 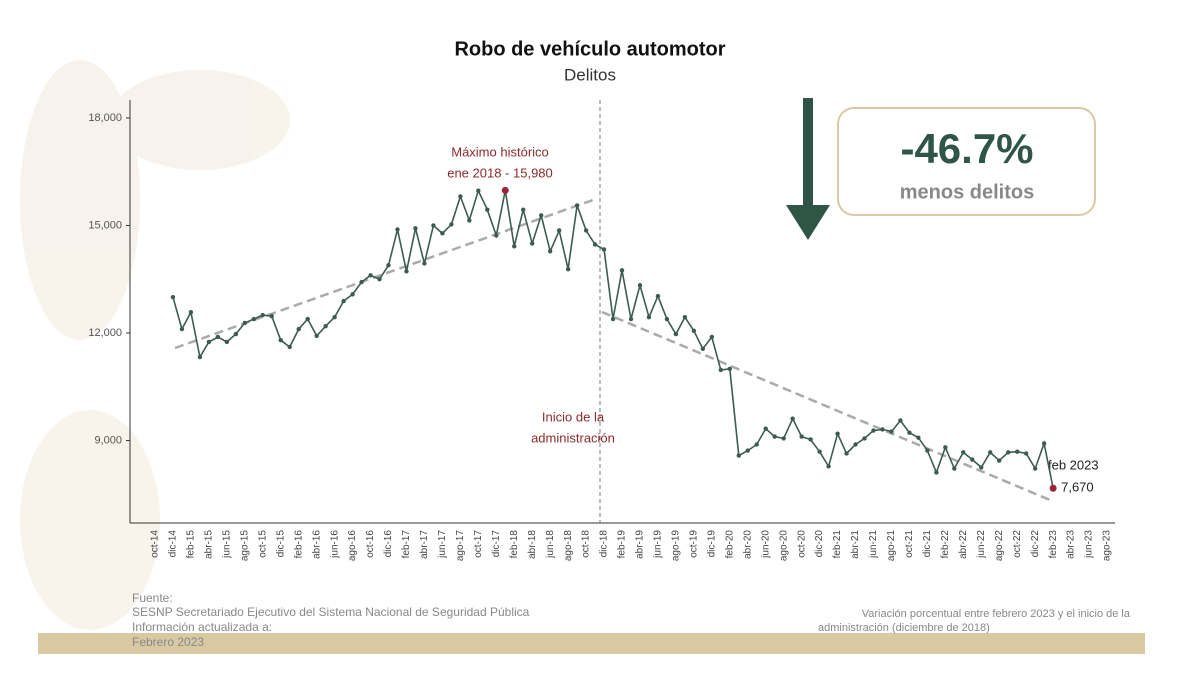 What do you see at coordinates (589, 49) in the screenshot?
I see `chart-title: Robo de vehículo automotor` at bounding box center [589, 49].